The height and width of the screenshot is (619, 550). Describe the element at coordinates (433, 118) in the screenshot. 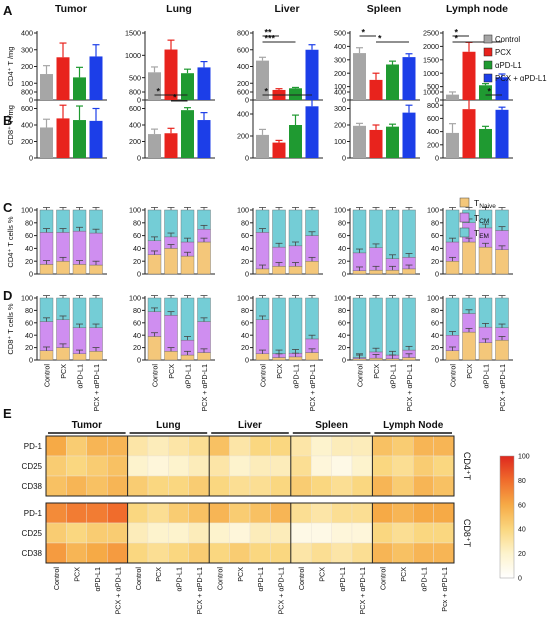

I see `y-tick-label: 600` at that location.